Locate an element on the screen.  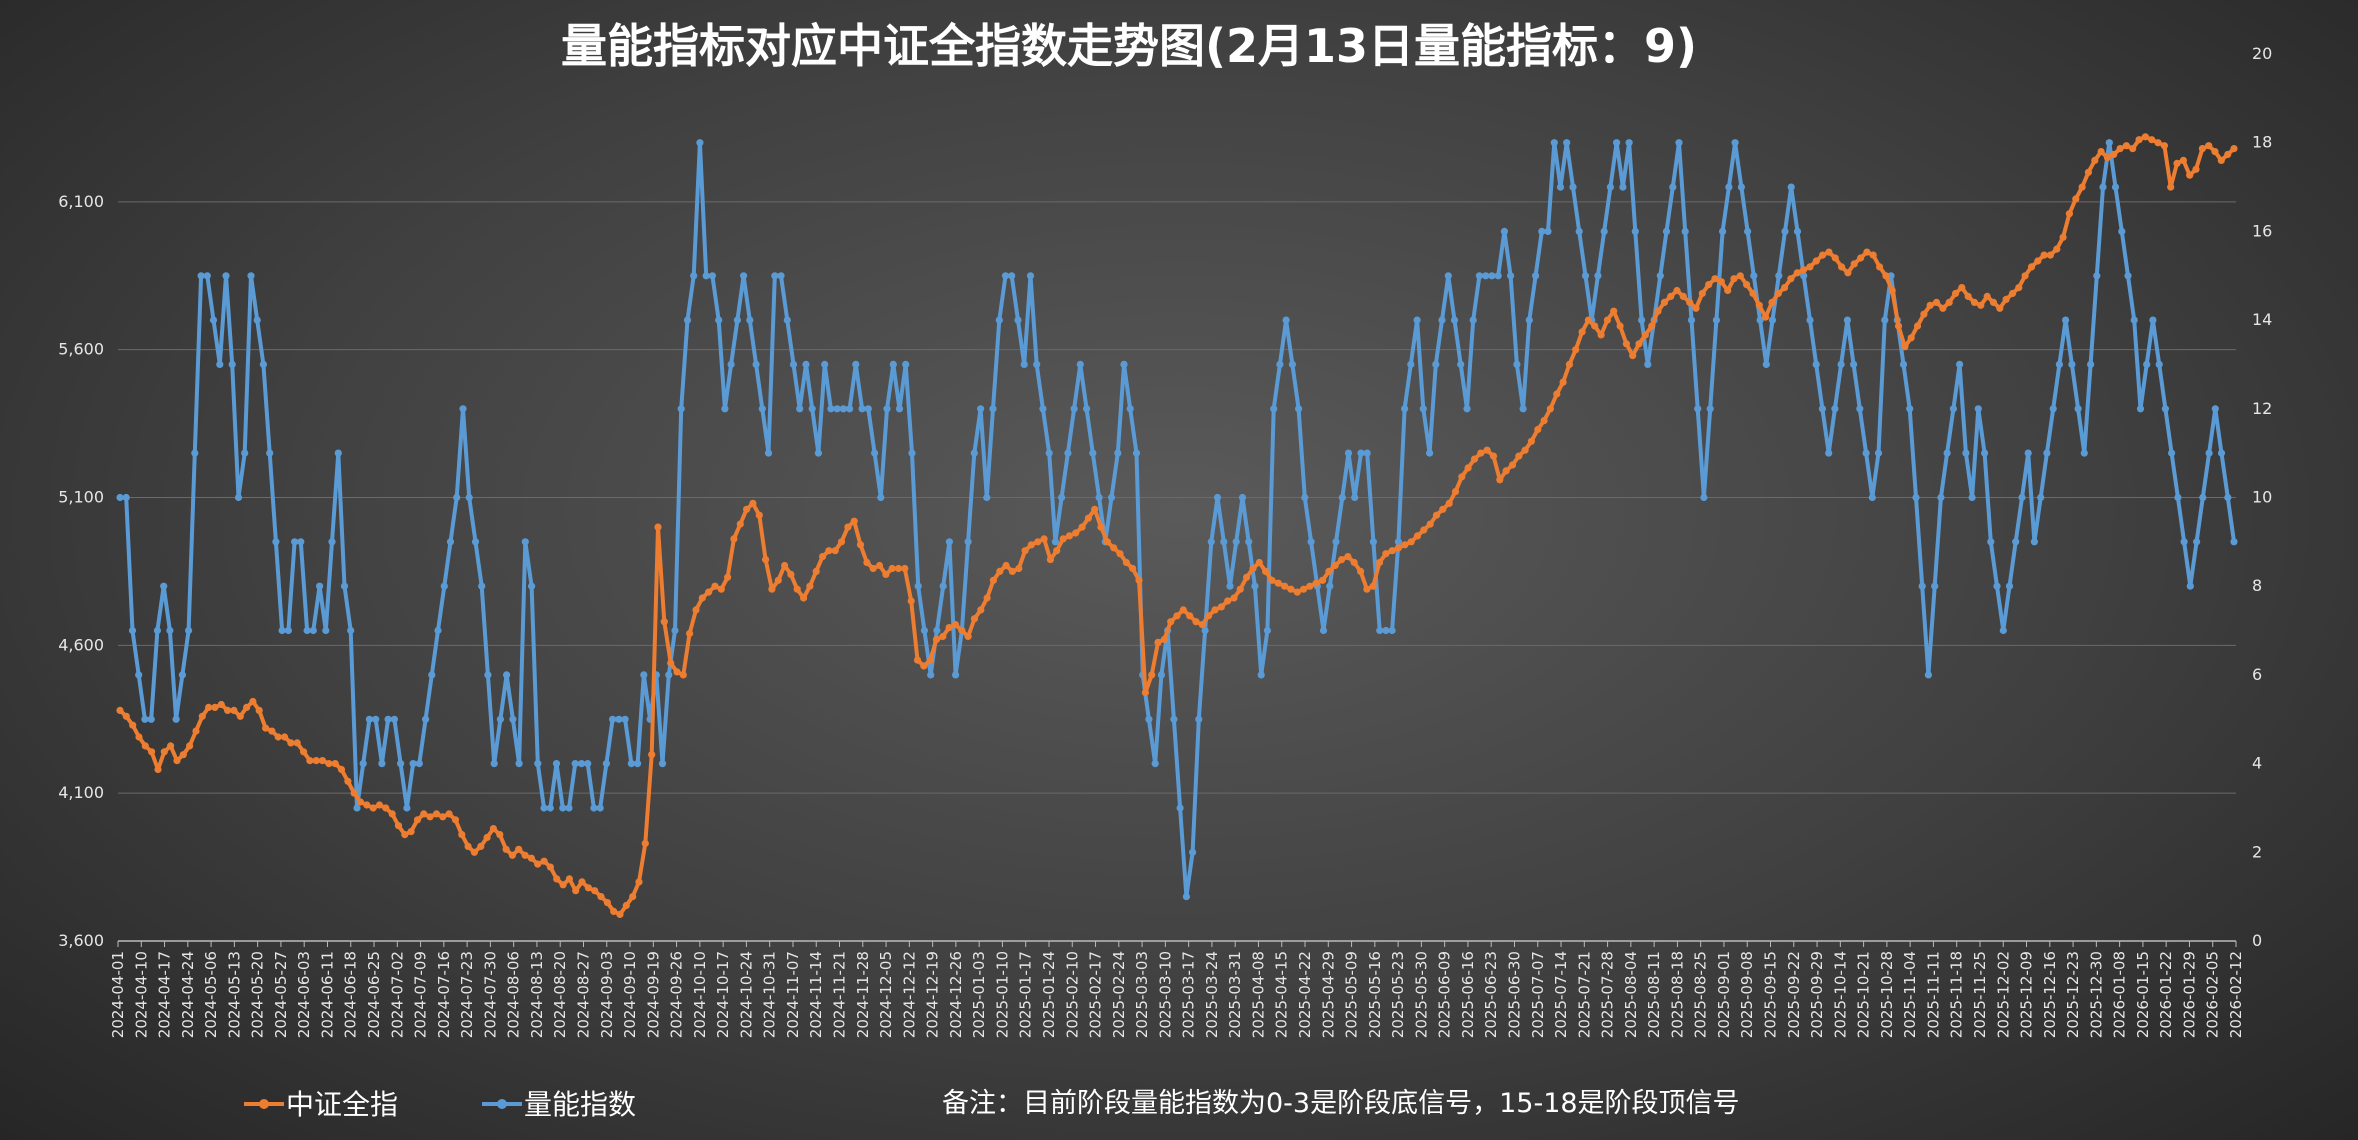
x-tick-label: 2025-02-24 is located at coordinates (1119, 994).